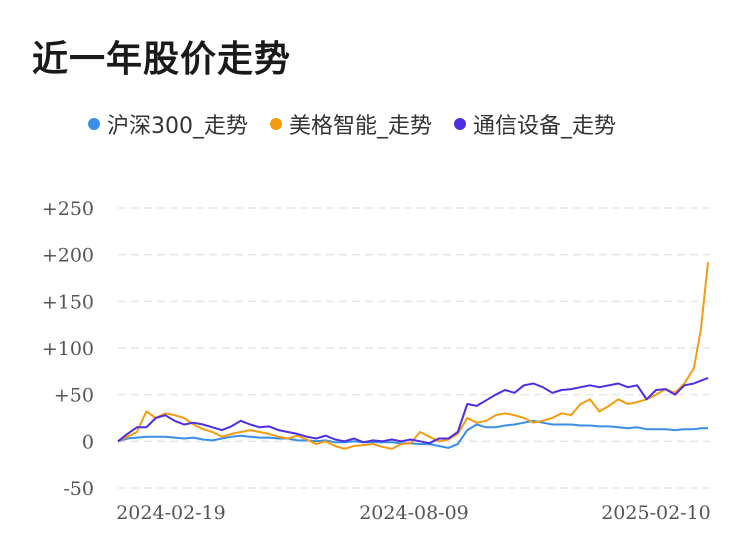 Image resolution: width=750 pixels, height=558 pixels. What do you see at coordinates (413, 410) in the screenshot?
I see `series-line-telecom` at bounding box center [413, 410].